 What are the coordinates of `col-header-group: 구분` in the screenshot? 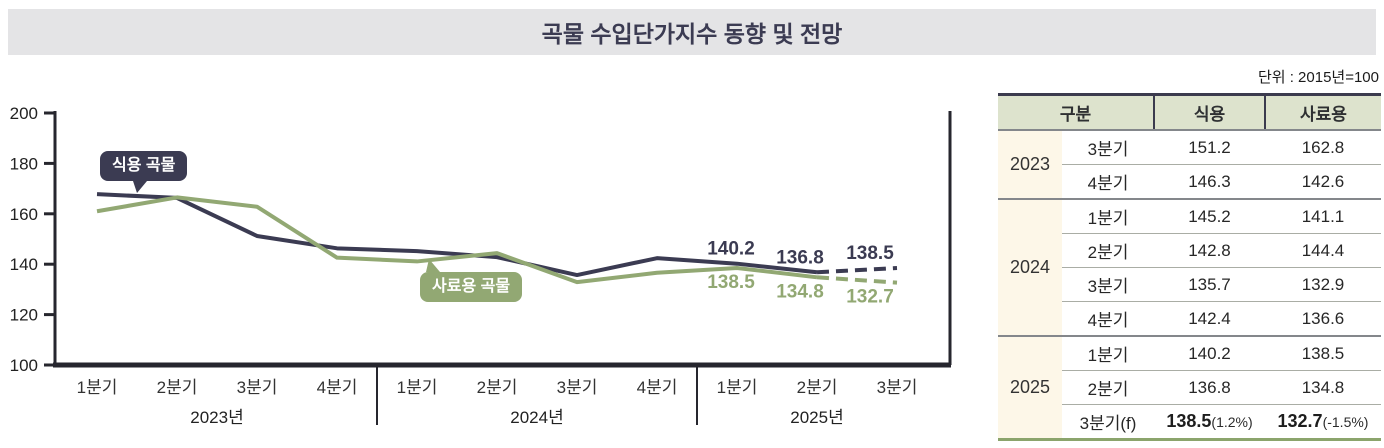 It's located at (1076, 112).